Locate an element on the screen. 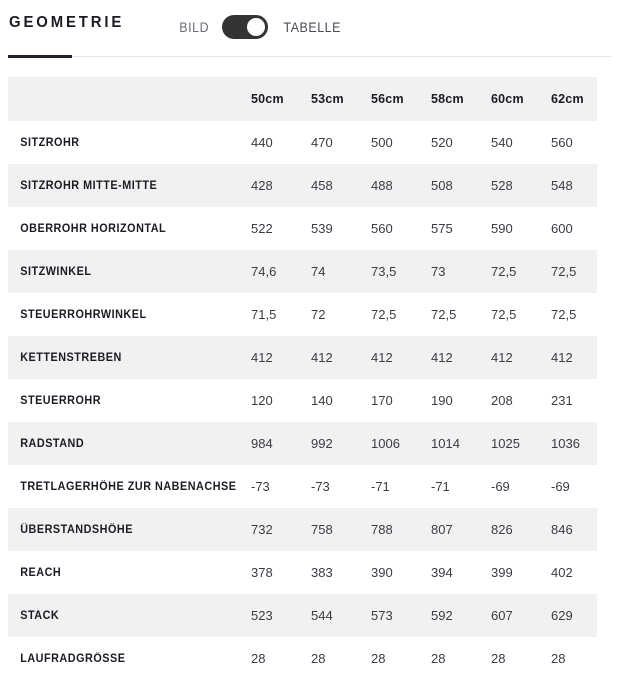  row-label: ÜBERSTANDSHÖHE is located at coordinates (76, 529).